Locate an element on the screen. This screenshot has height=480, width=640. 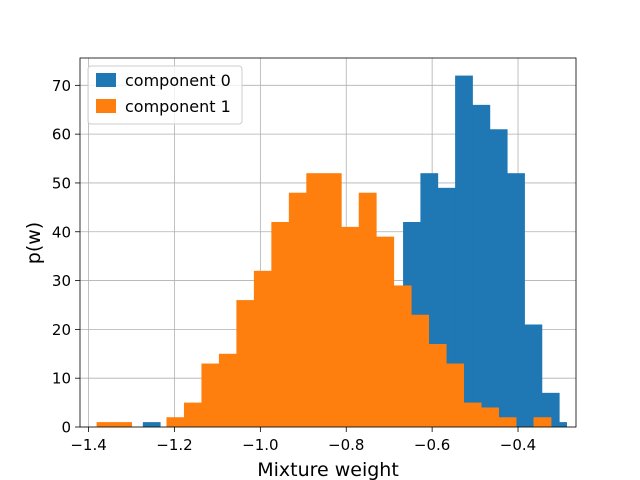
x-tick-label: −1.0 is located at coordinates (260, 445).